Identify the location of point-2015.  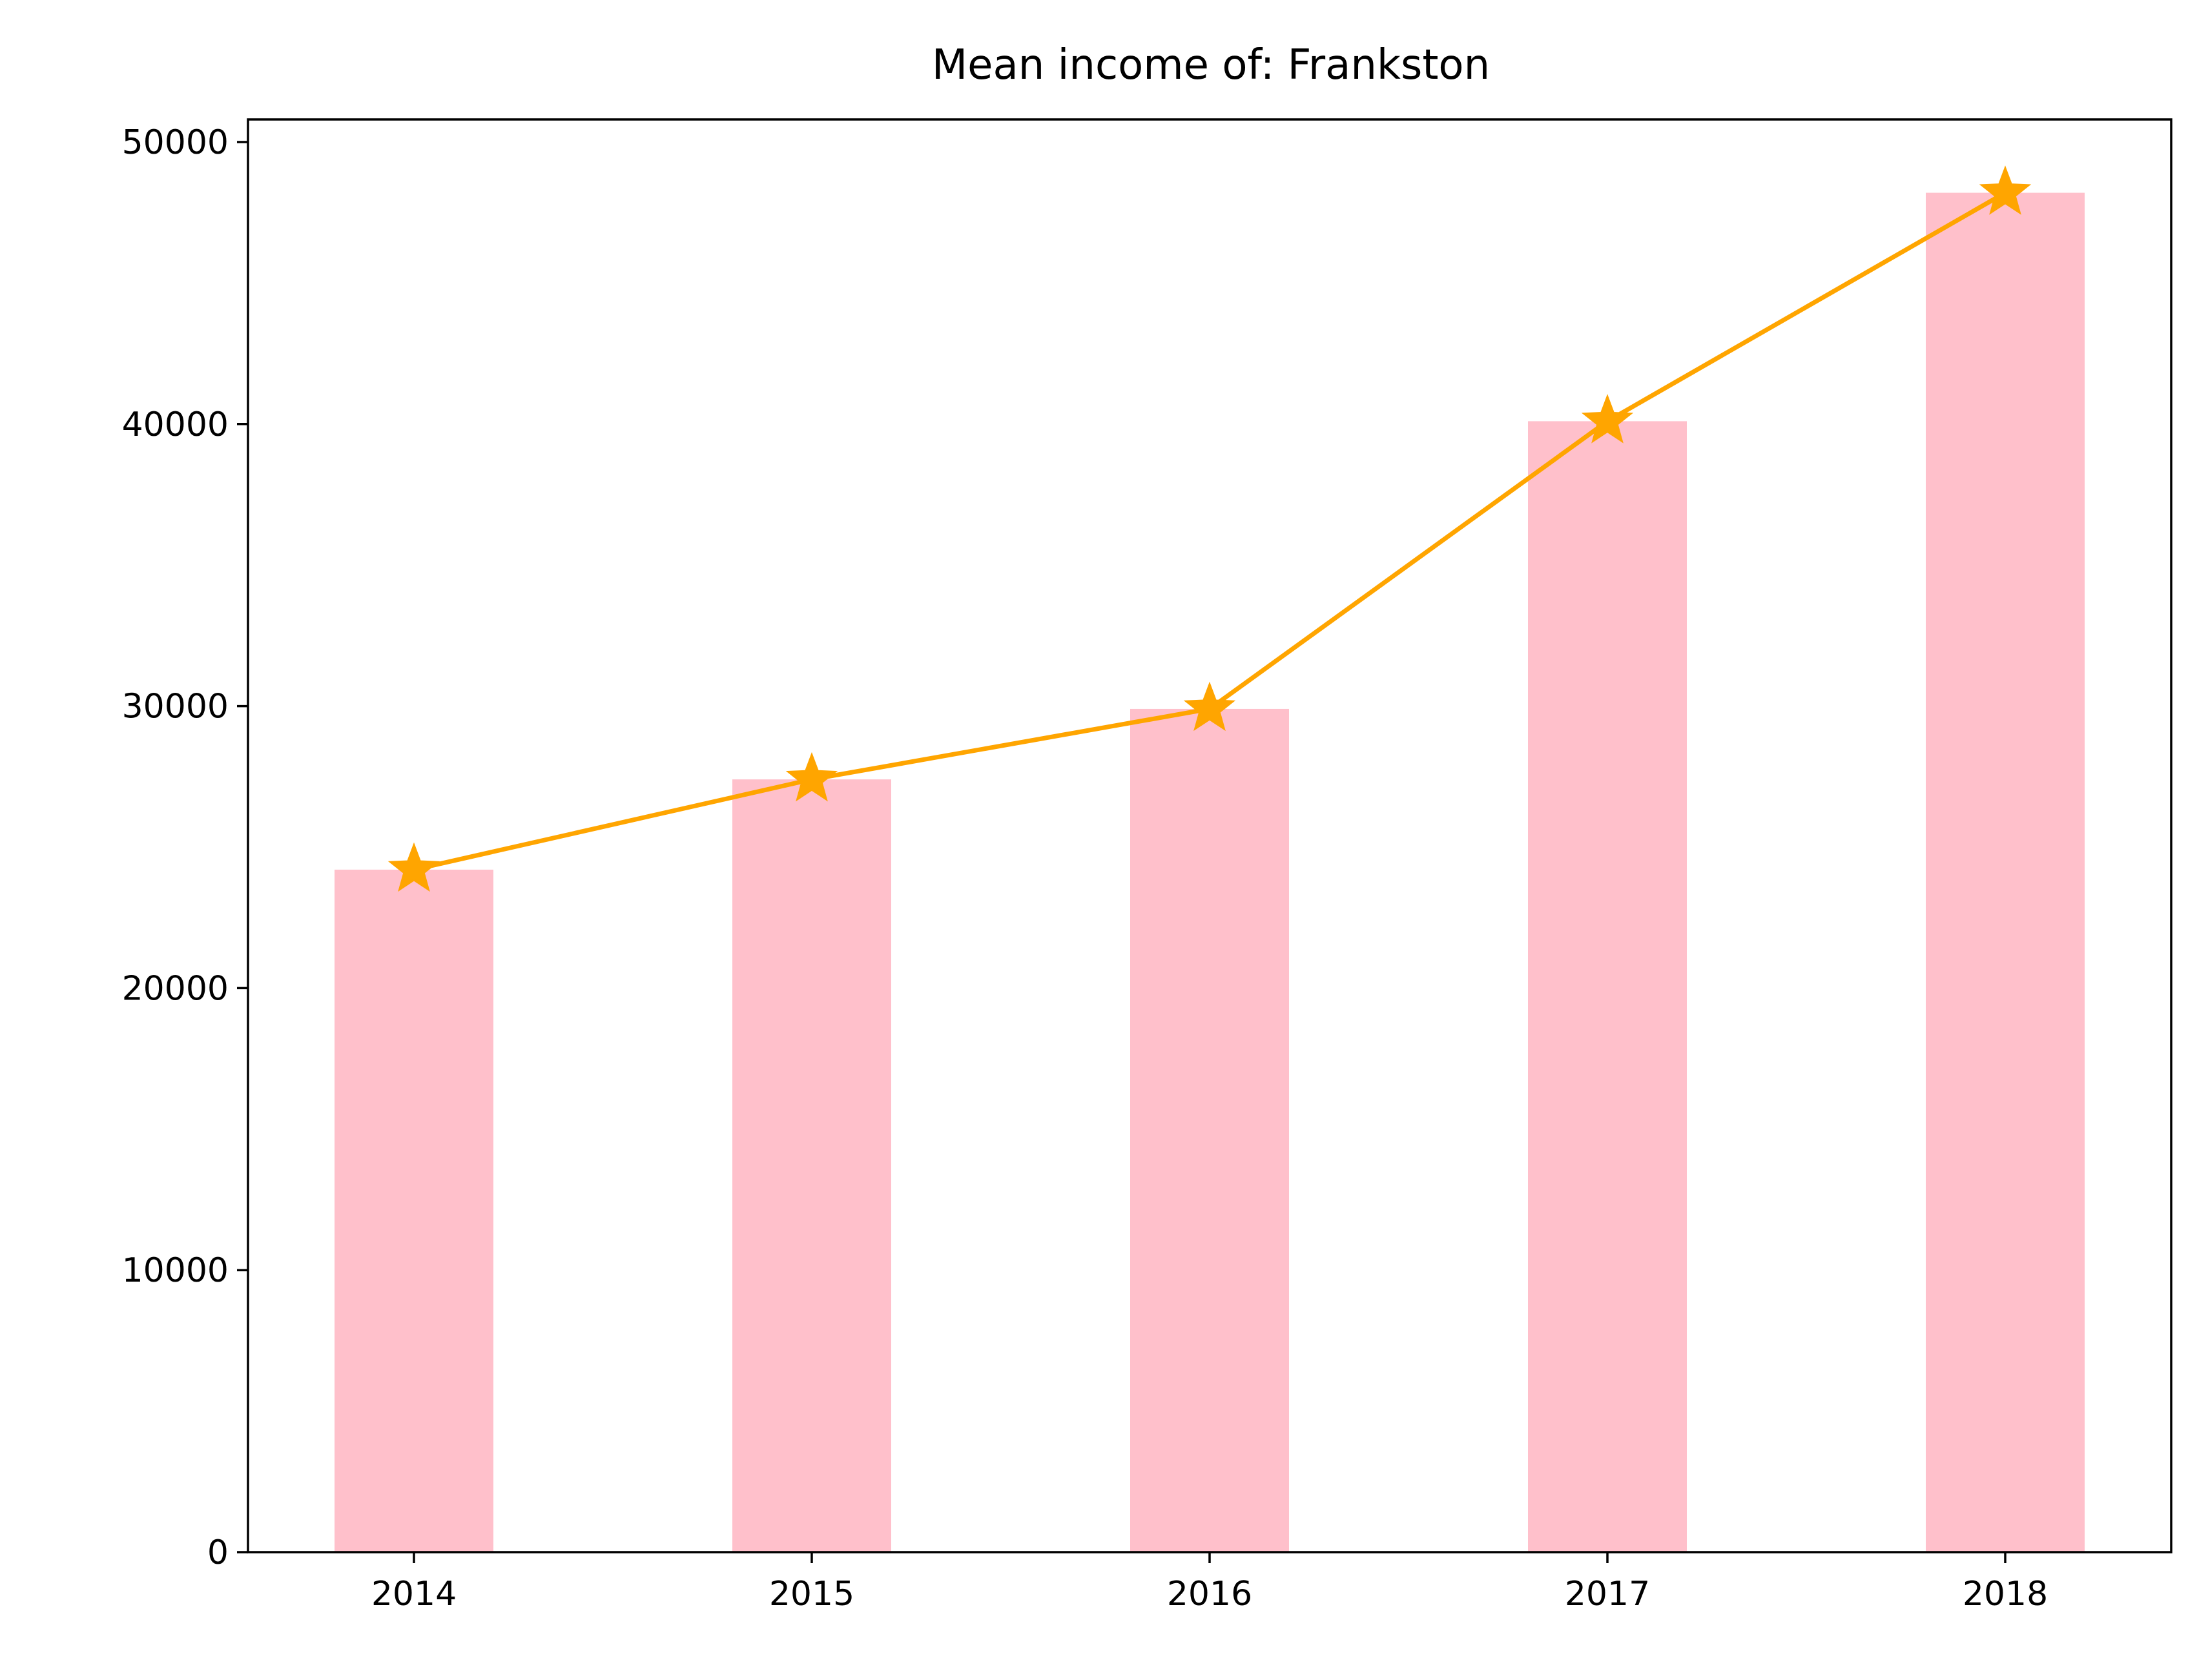
(811, 777).